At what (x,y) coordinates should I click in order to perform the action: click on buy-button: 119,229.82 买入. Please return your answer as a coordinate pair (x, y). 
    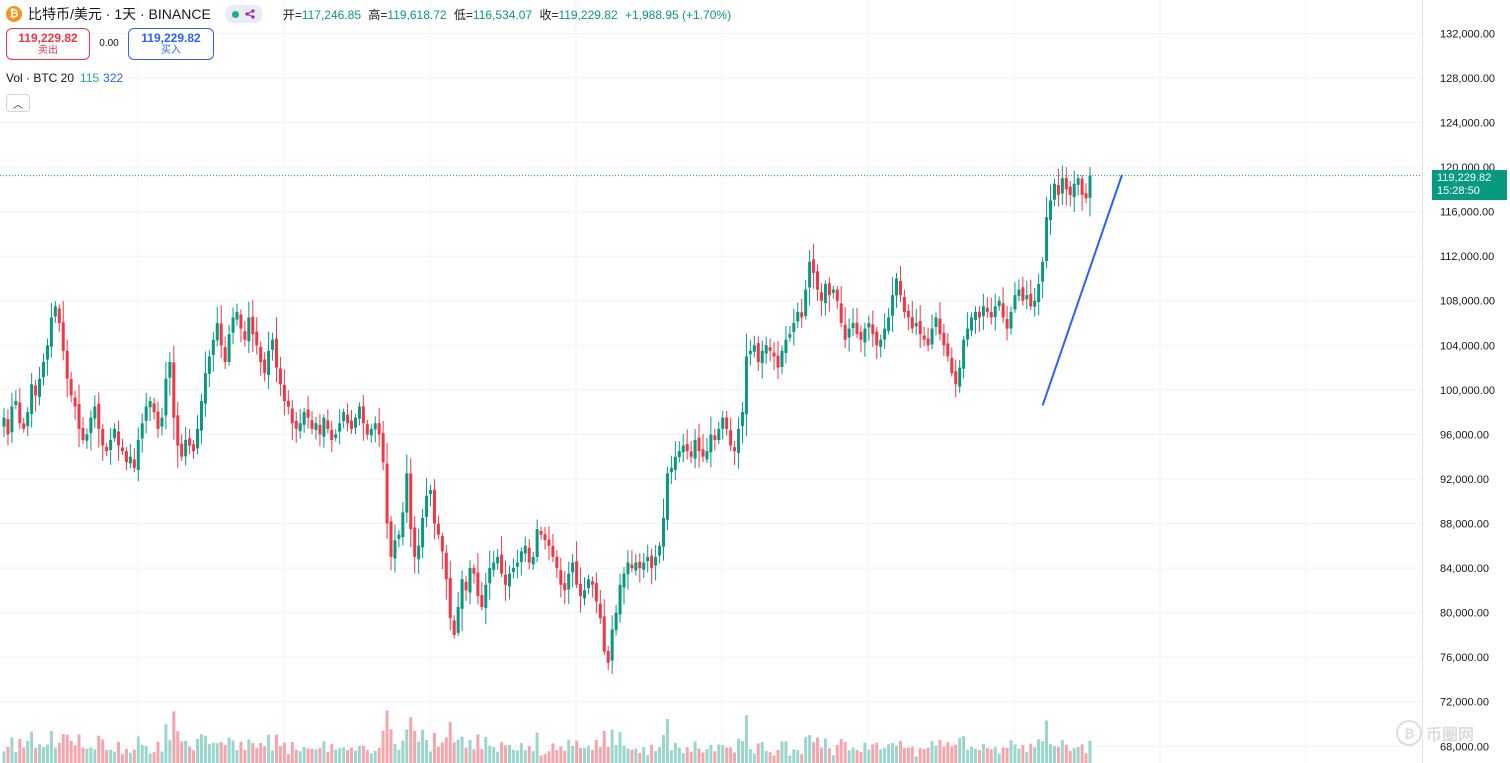
    Looking at the image, I should click on (171, 44).